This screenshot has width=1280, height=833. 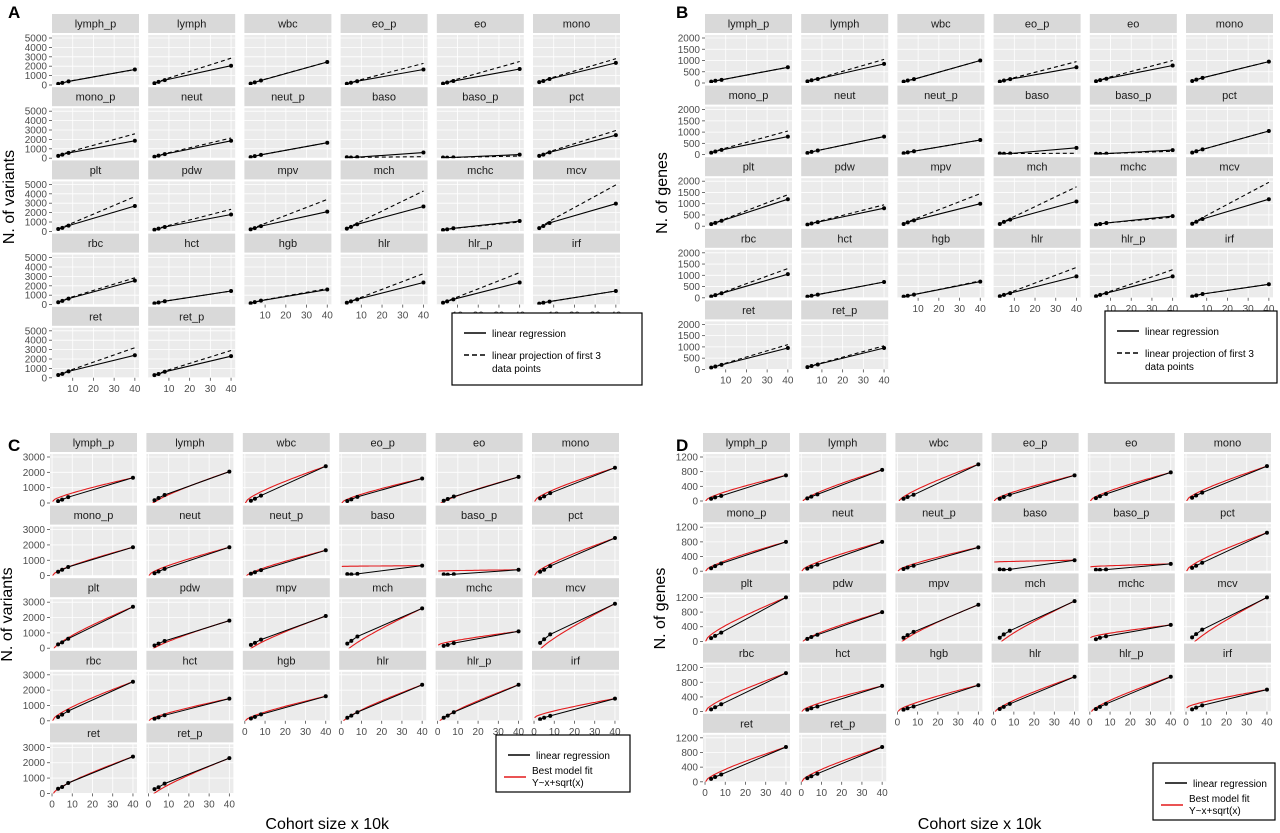 I want to click on panel-letter: C, so click(x=14, y=445).